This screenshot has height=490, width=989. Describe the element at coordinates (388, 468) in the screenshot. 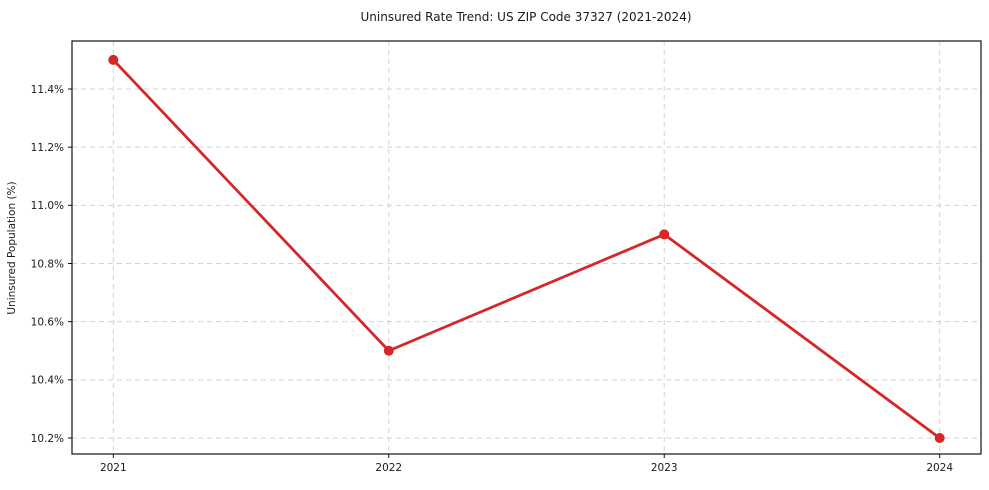

I see `x-tick-label: 2022` at that location.